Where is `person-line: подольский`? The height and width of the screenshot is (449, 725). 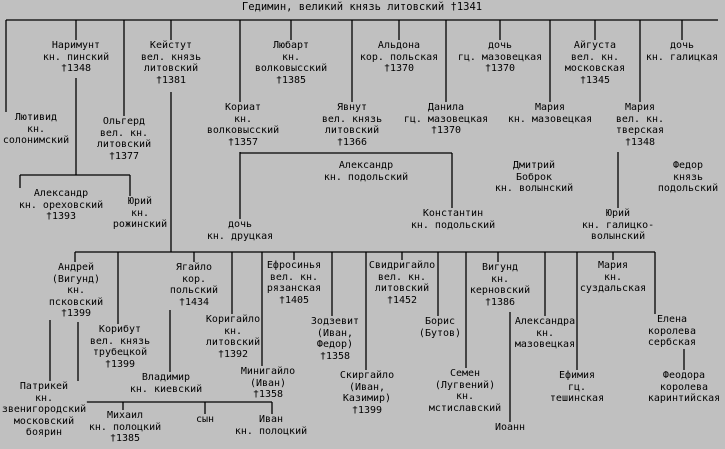
person-line: подольский is located at coordinates (688, 189).